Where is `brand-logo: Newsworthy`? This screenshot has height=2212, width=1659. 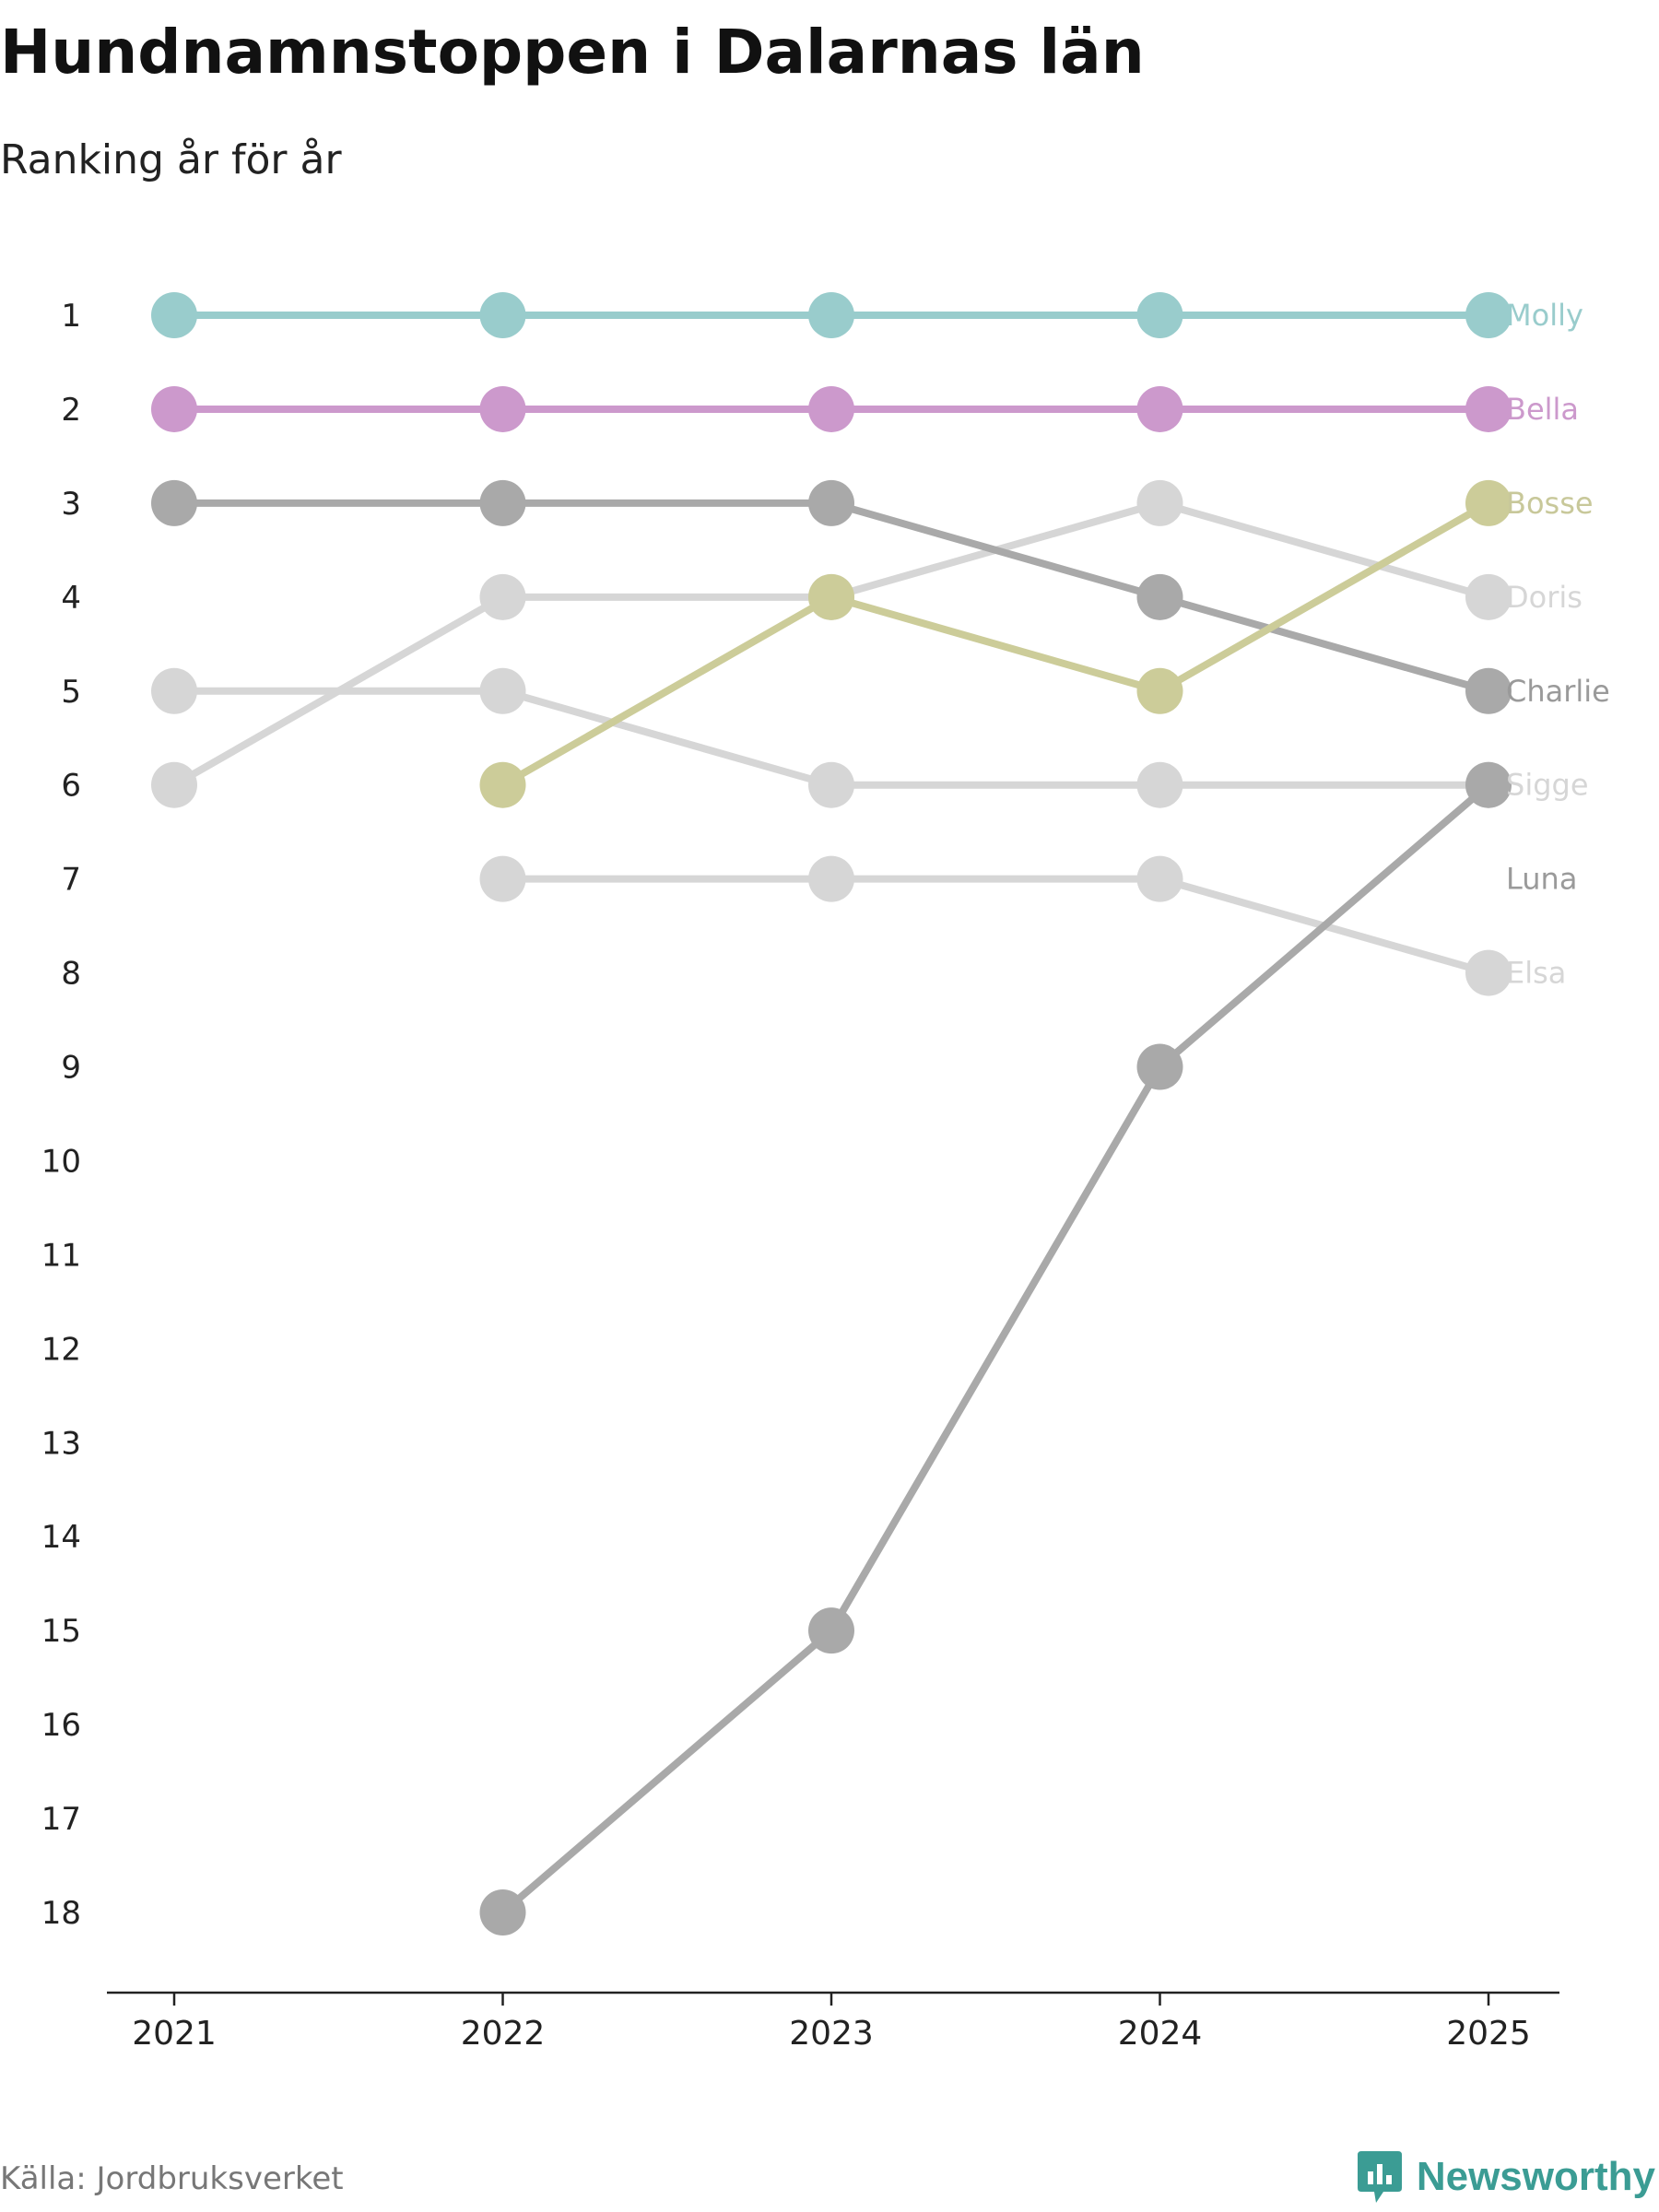 brand-logo: Newsworthy is located at coordinates (1505, 2177).